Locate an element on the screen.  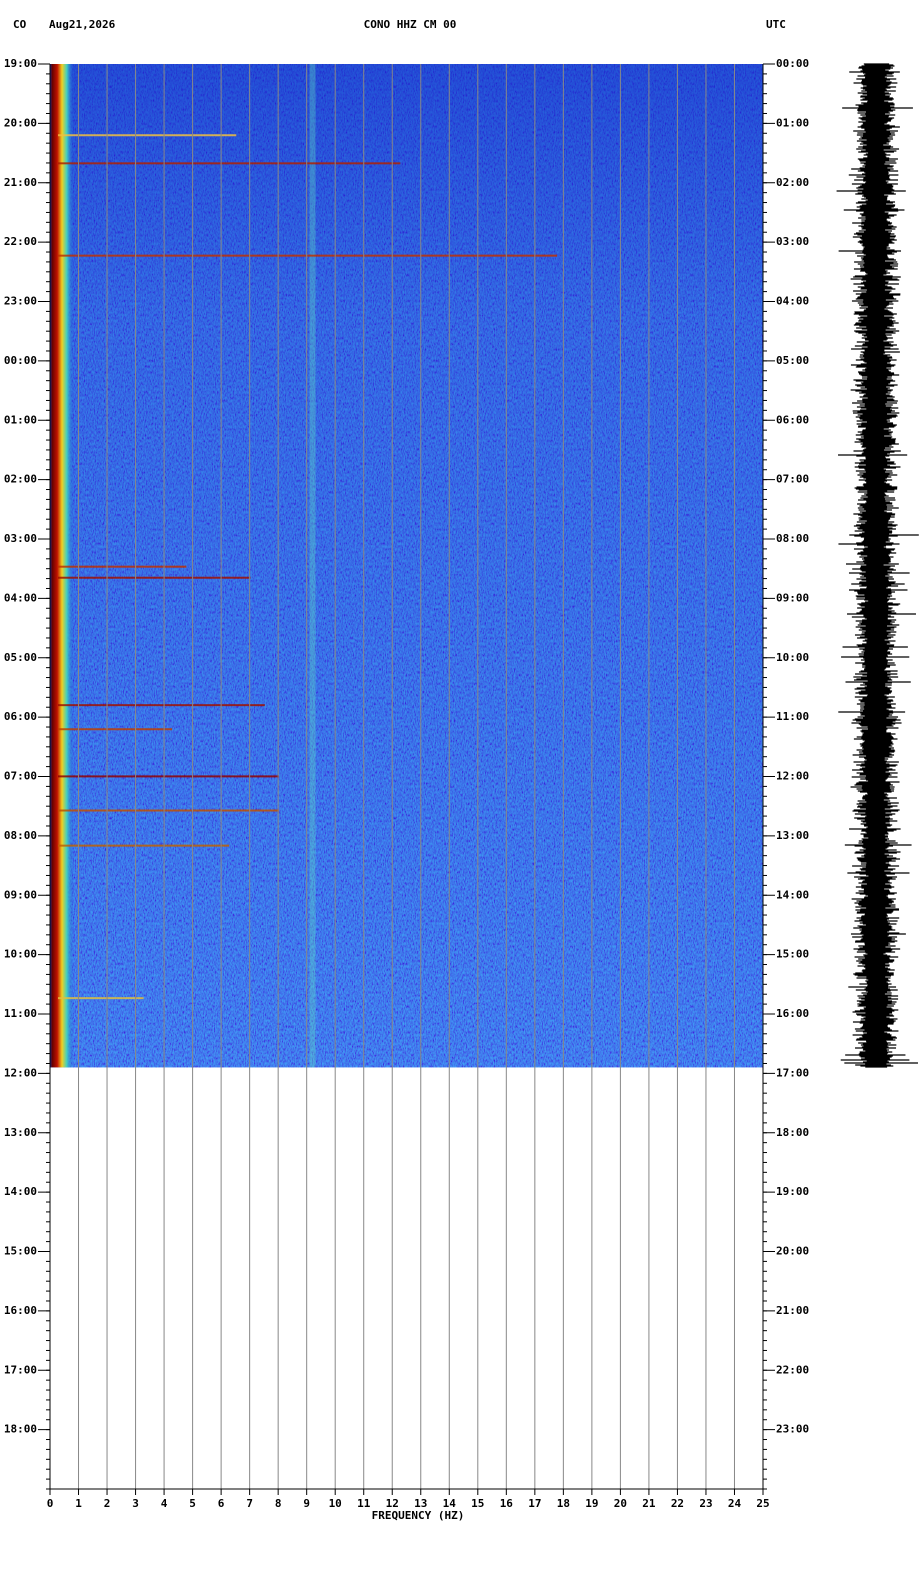
x-tick-label: 25 is located at coordinates (762, 1503).